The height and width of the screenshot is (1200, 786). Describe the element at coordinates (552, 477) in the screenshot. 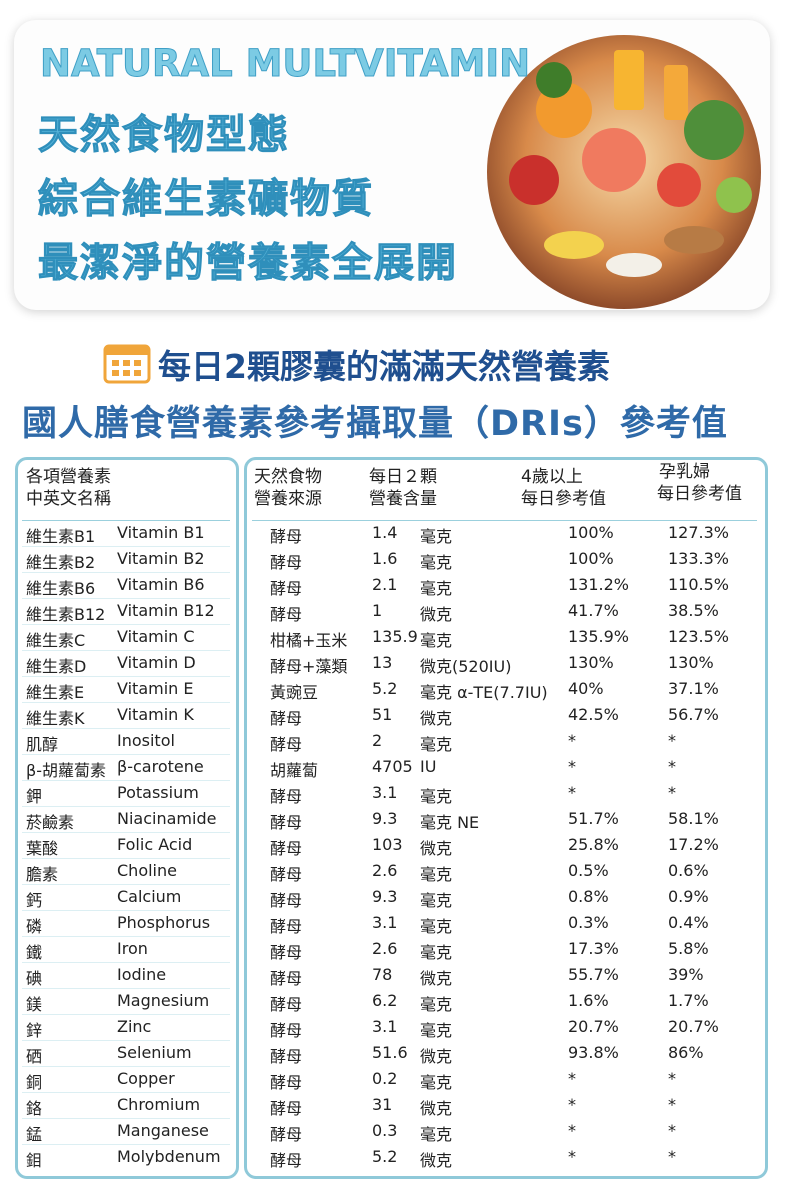

I see `header-text: 4歲以上` at that location.